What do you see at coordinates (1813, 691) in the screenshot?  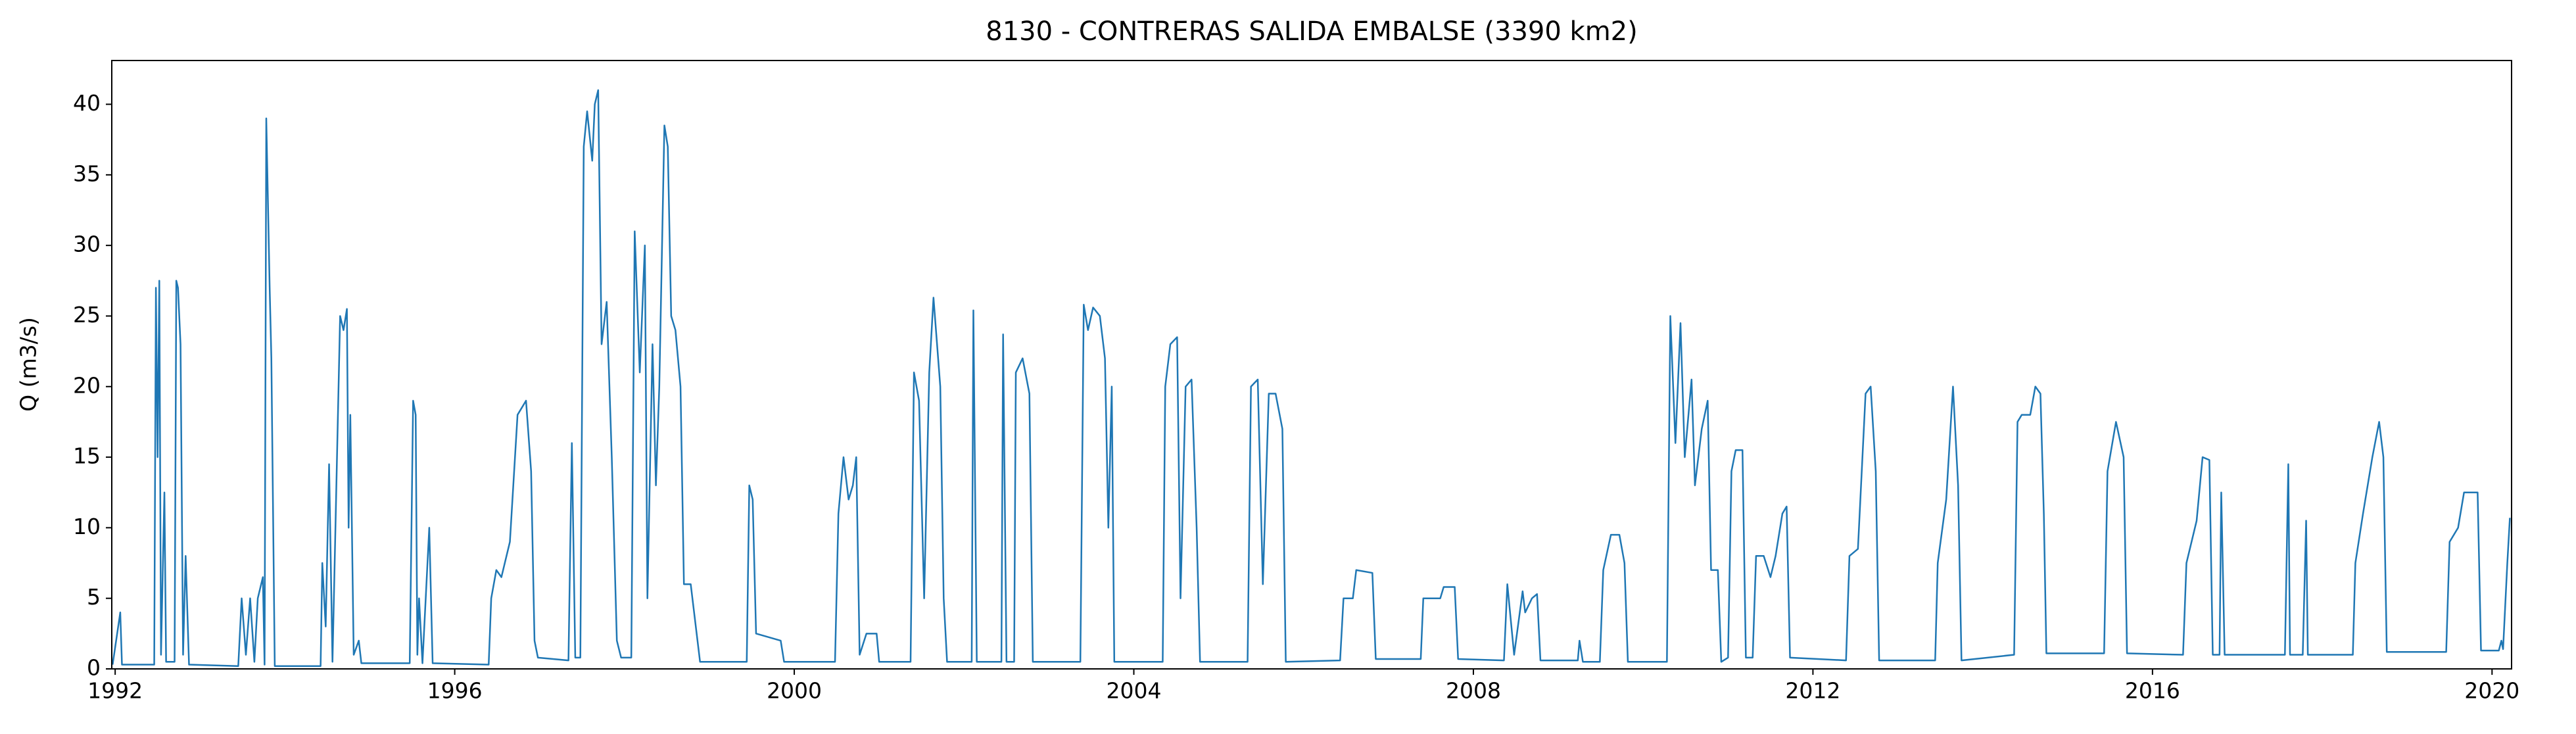 I see `x-tick-label: 2012` at bounding box center [1813, 691].